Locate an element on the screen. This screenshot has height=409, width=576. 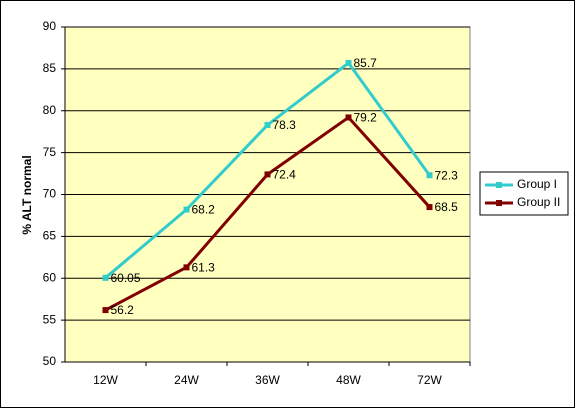
y-tick-label: 60 is located at coordinates (50, 277).